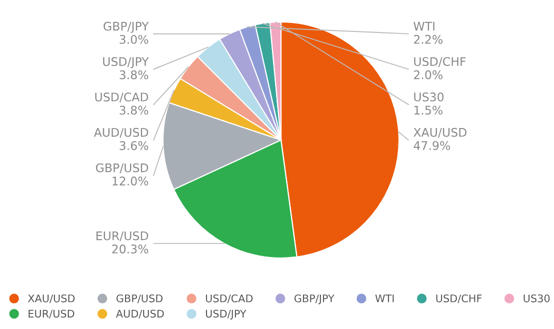  I want to click on legend-label: XAU/USD, so click(51, 299).